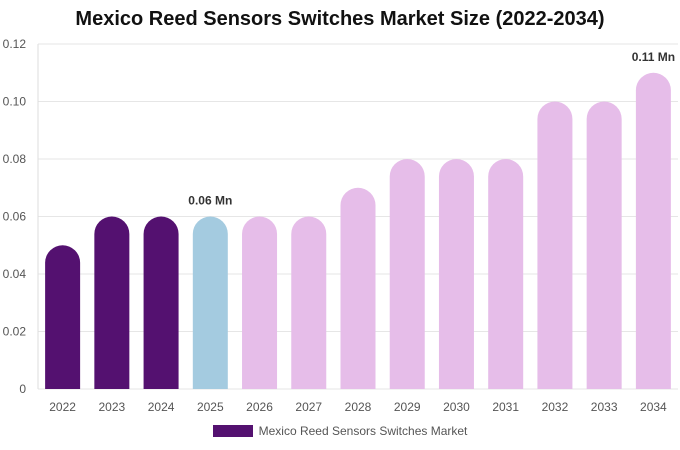 This screenshot has width=680, height=450. I want to click on y-tick-label: 0.04, so click(15, 274).